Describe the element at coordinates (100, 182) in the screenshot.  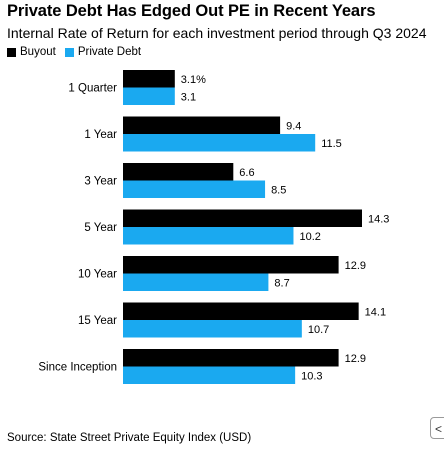
I see `category-label-3-year: 3 Year` at that location.